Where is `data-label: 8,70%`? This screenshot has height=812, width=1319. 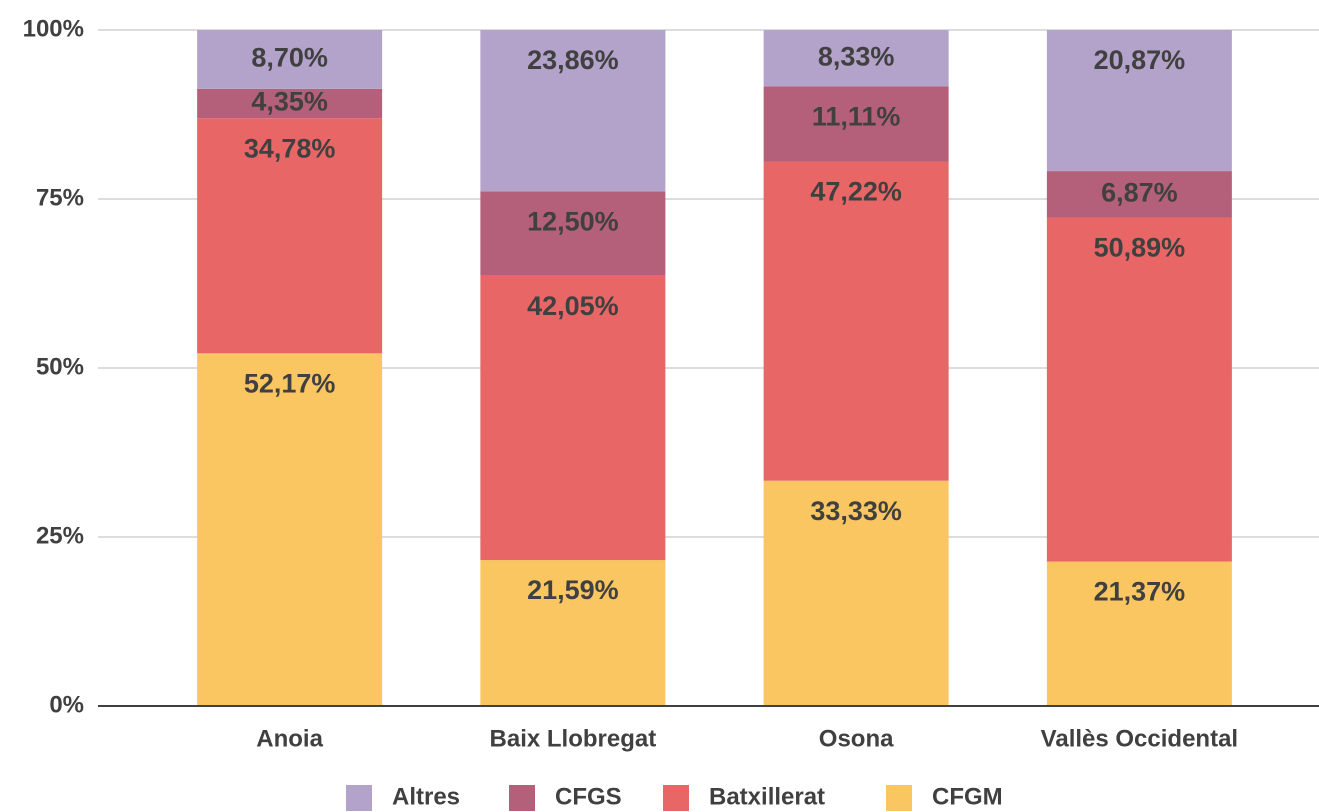 data-label: 8,70% is located at coordinates (289, 58).